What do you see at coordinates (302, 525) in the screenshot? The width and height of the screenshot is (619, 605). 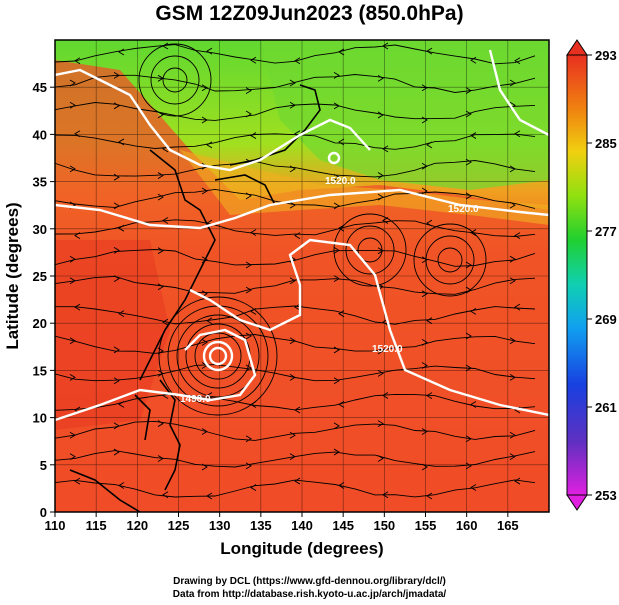 I see `x-tick-label: 140` at bounding box center [302, 525].